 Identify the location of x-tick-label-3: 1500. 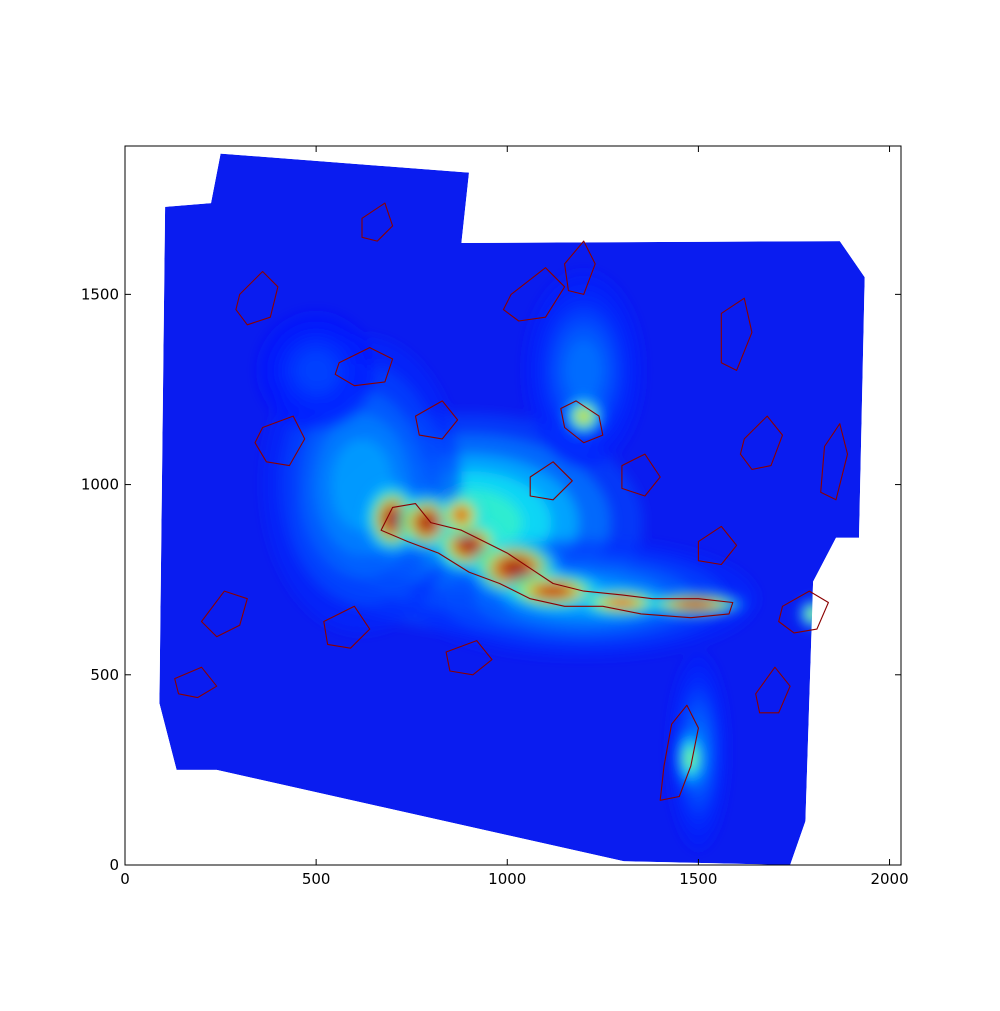
(698, 879).